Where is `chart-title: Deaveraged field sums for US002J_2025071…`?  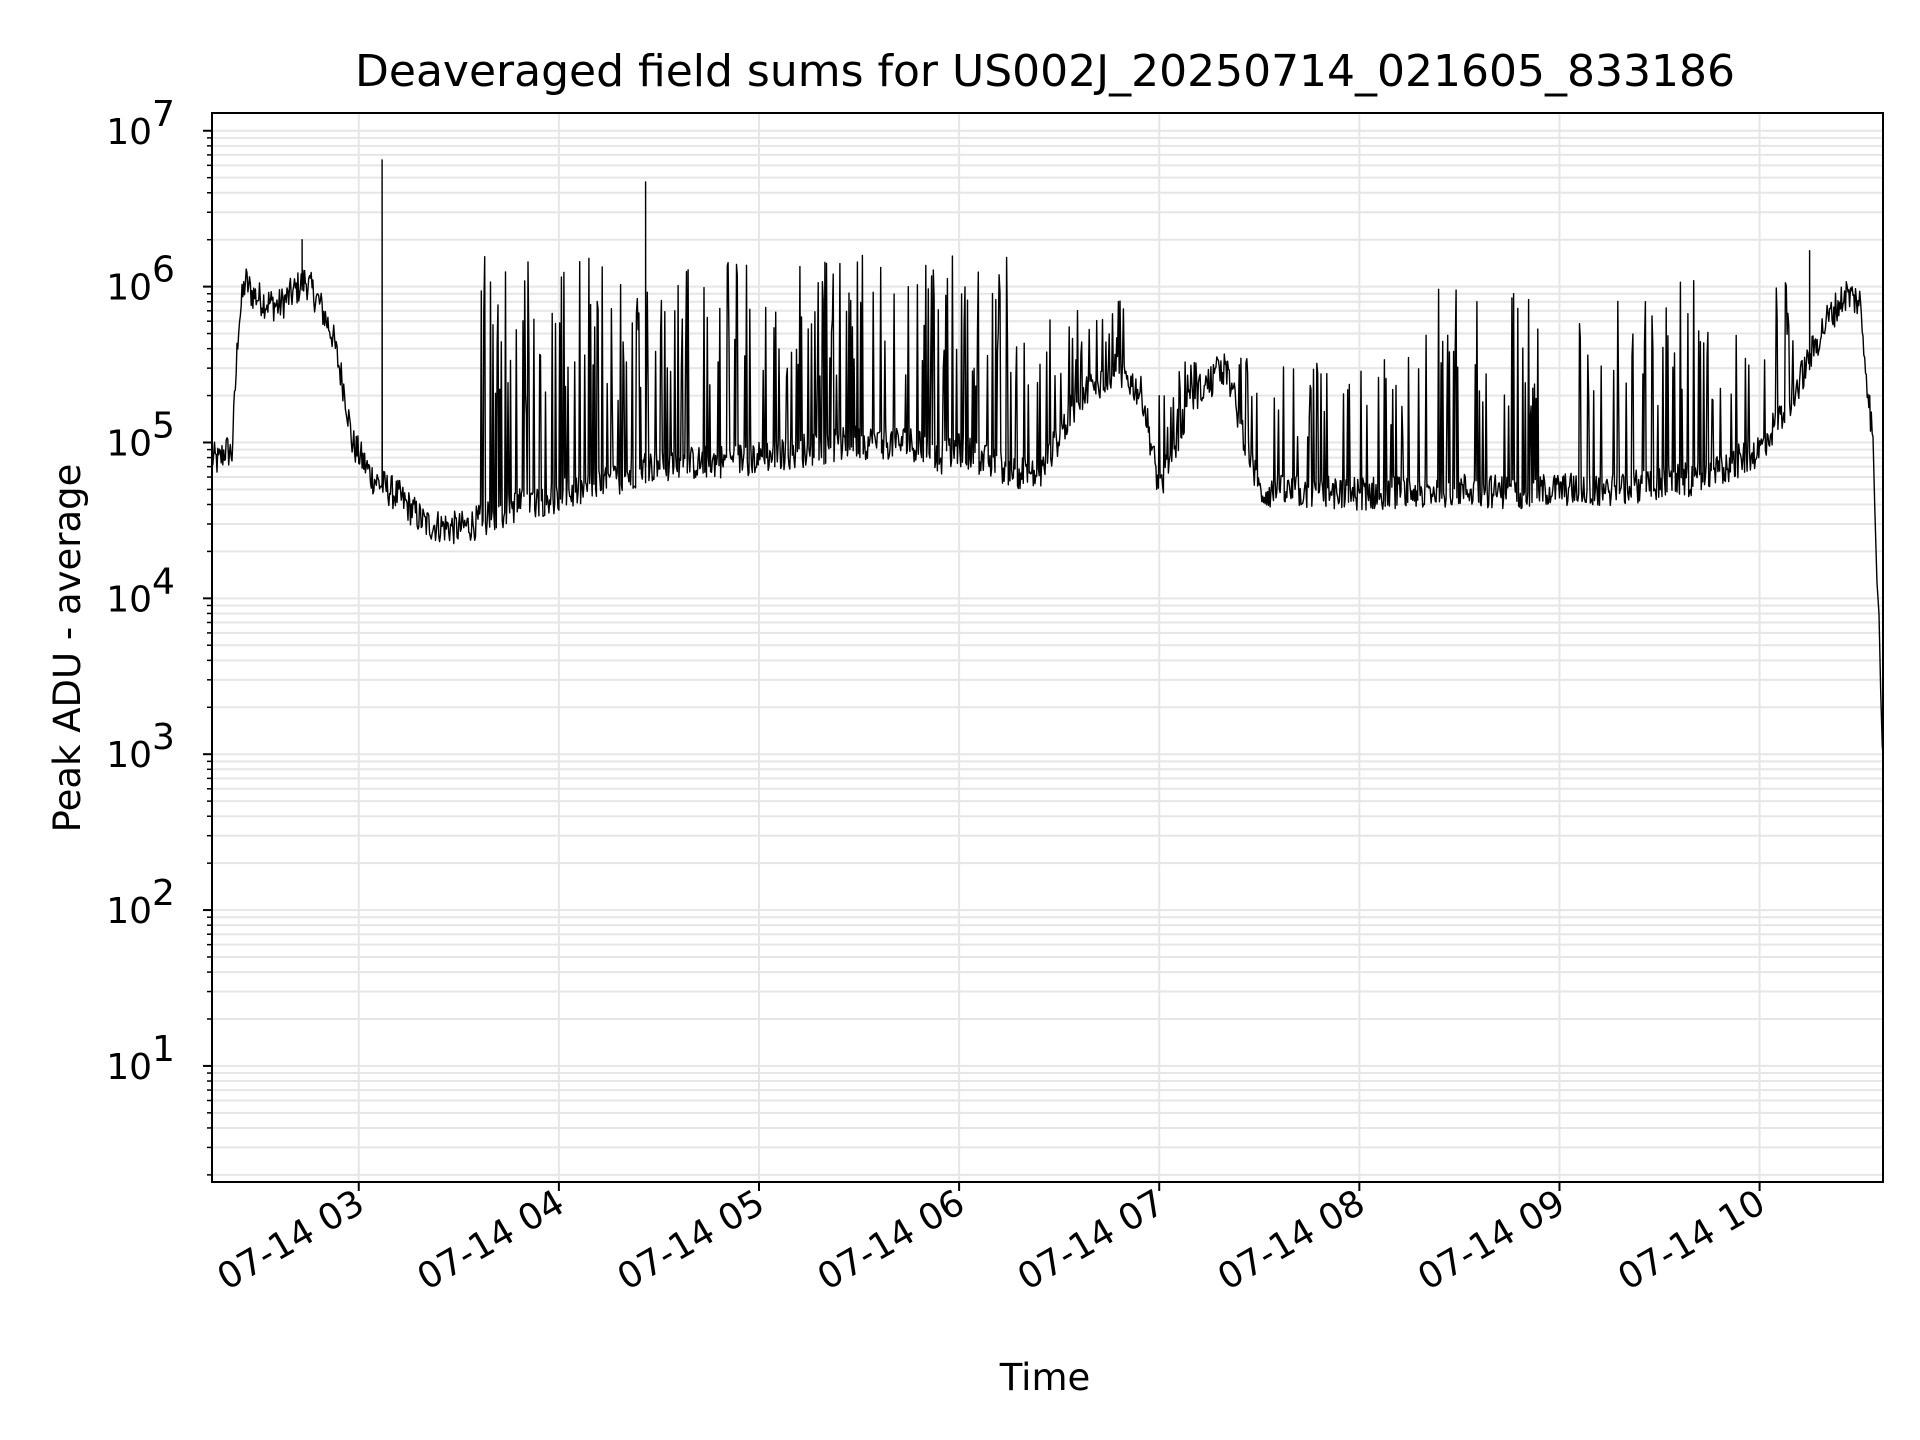 chart-title: Deaveraged field sums for US002J_2025071… is located at coordinates (1045, 71).